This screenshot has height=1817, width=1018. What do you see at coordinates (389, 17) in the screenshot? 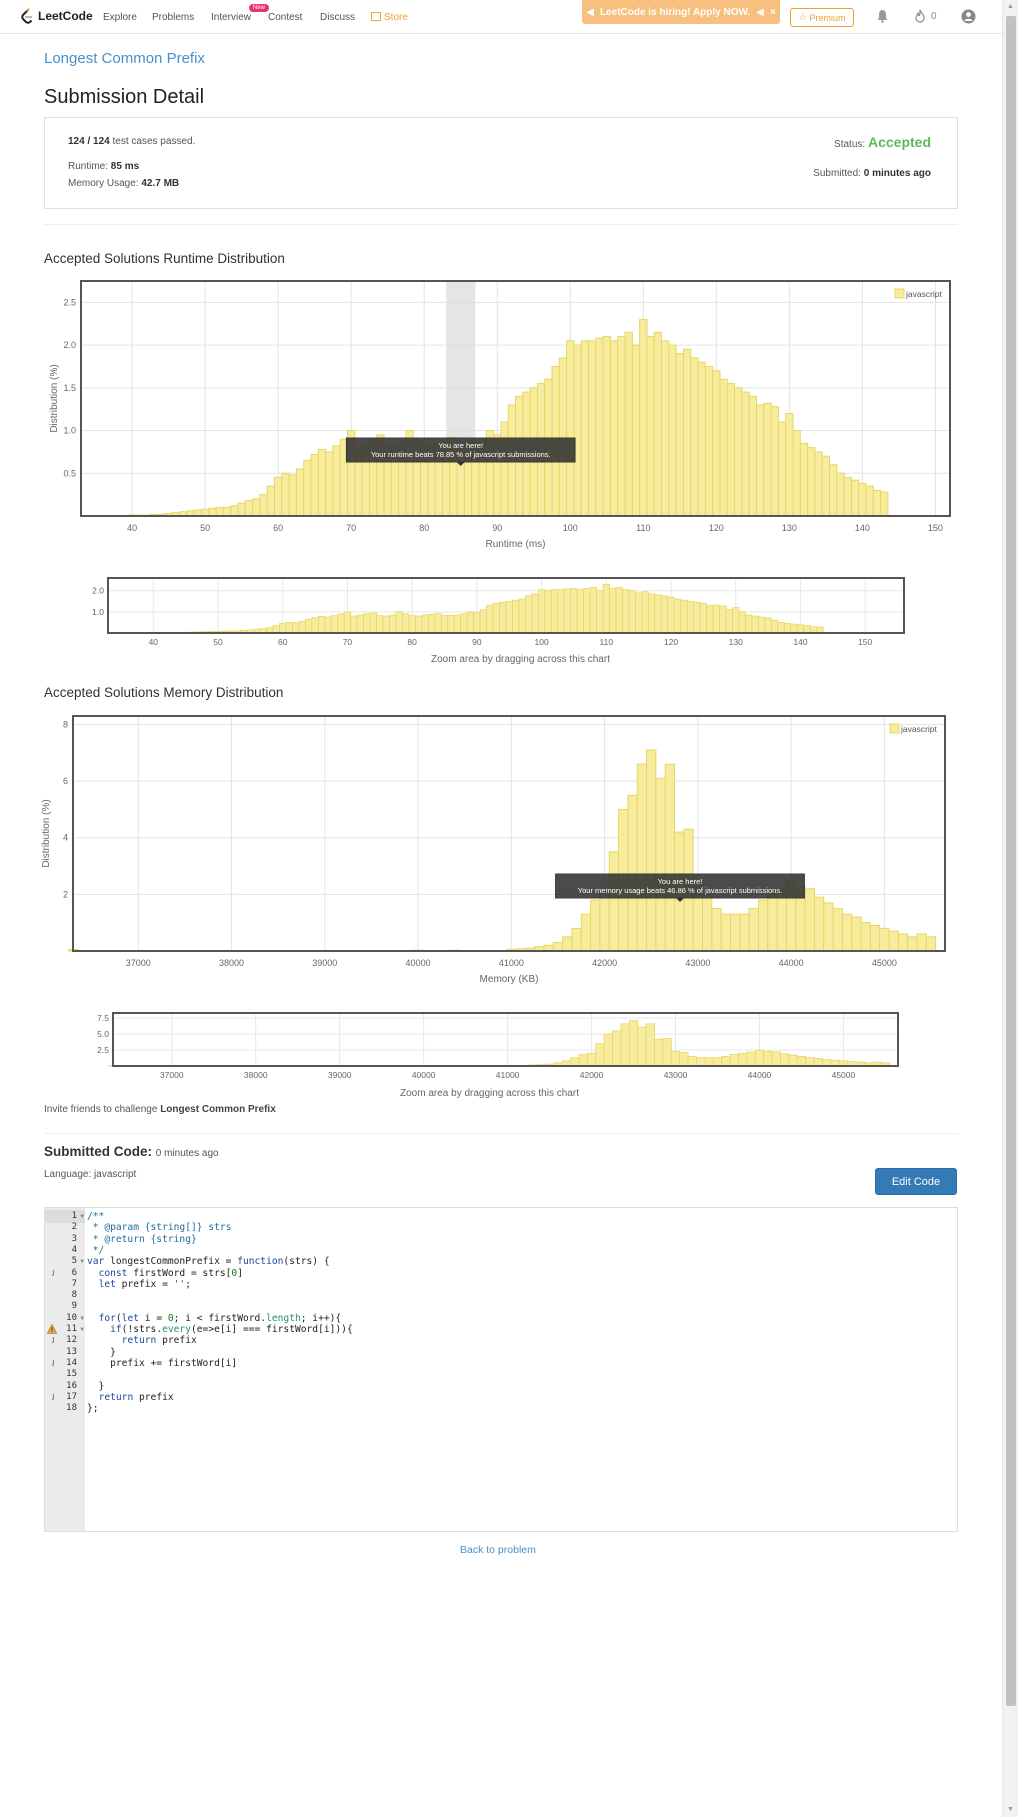
I see `nav-store: Store` at bounding box center [389, 17].